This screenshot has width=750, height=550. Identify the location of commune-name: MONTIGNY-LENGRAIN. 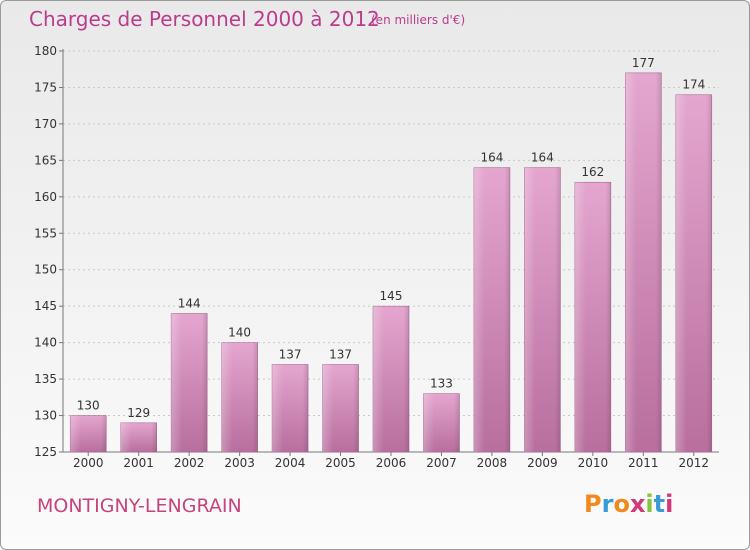
(139, 506).